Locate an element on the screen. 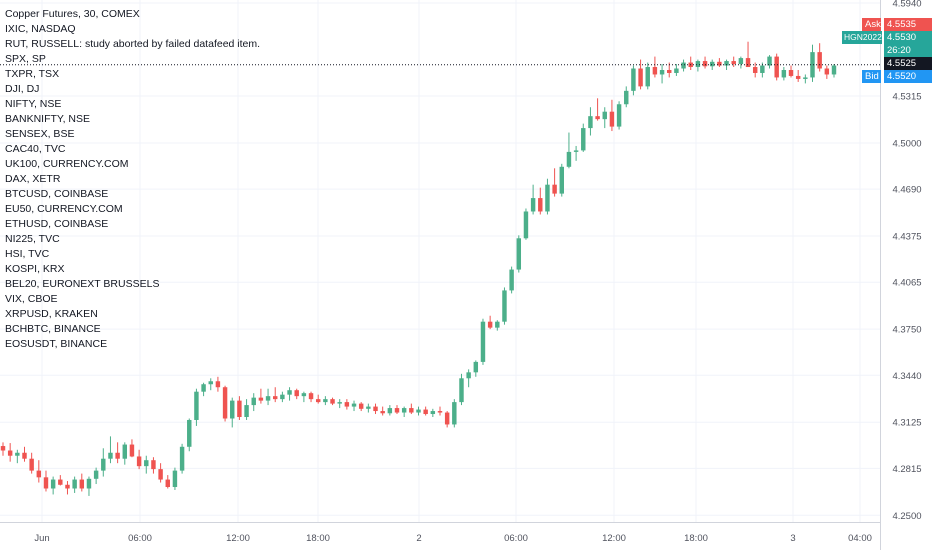 This screenshot has height=550, width=932. legend-symbol: DJI, DJ is located at coordinates (22, 89).